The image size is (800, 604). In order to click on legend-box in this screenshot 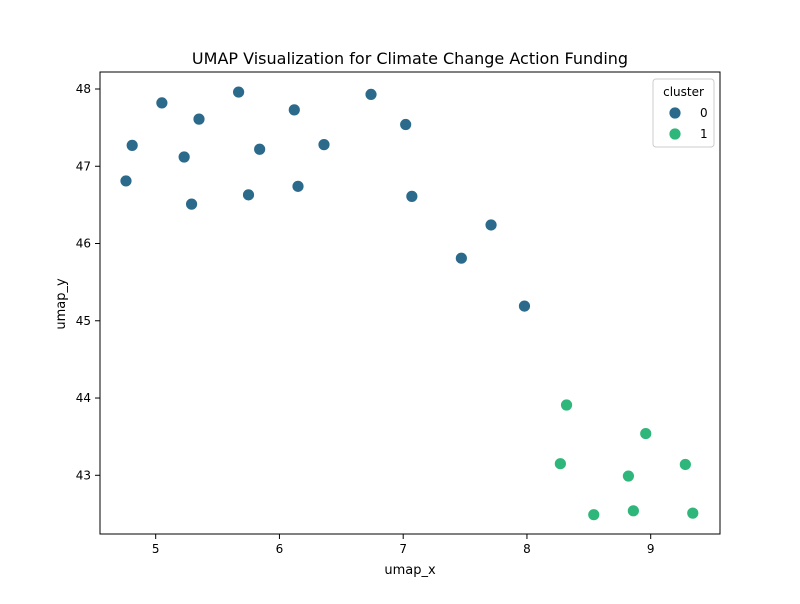, I will do `click(683, 113)`.